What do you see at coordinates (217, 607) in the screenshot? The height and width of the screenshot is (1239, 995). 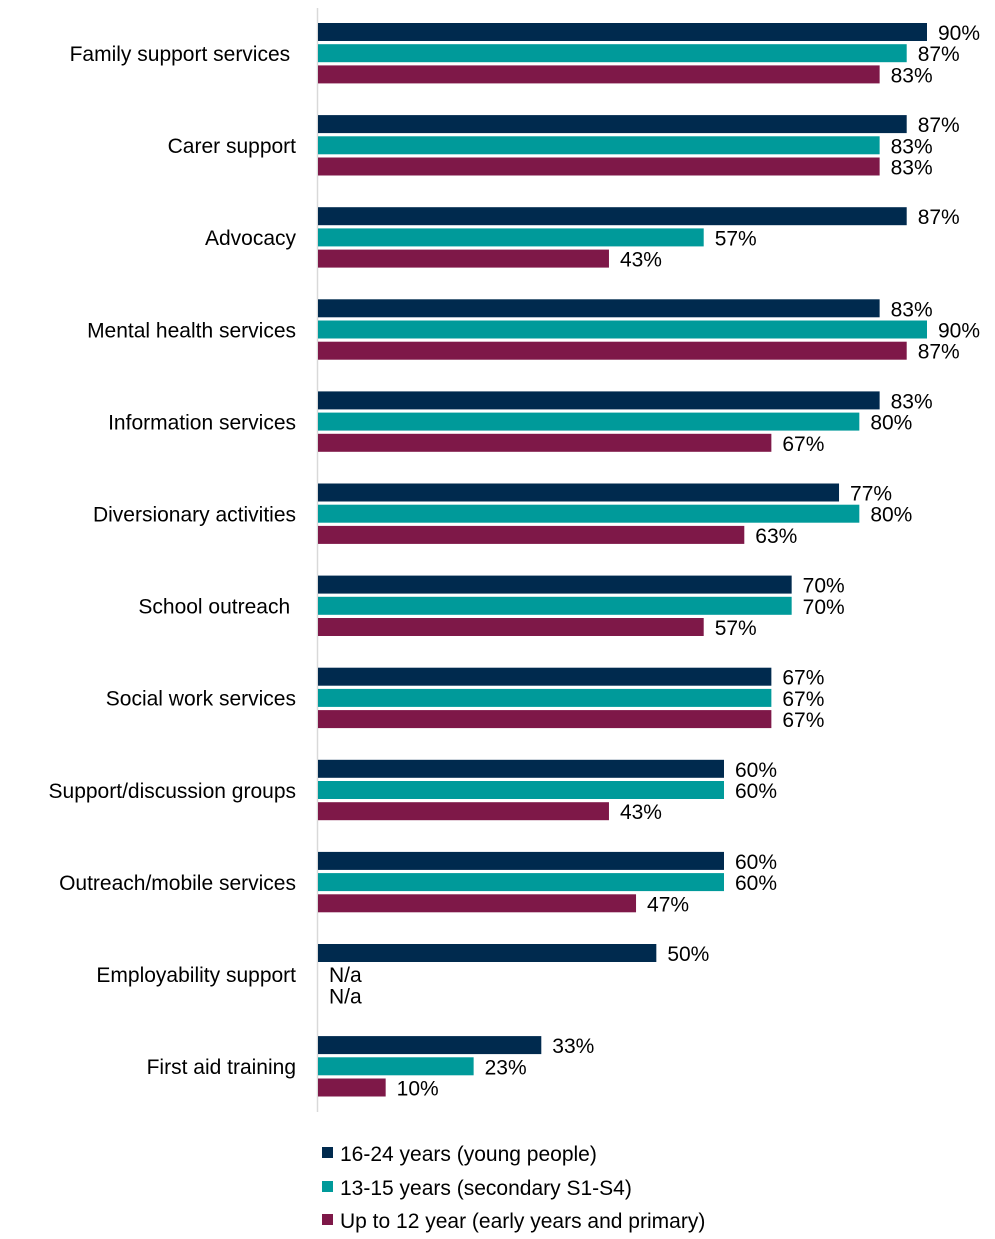 I see `category-label: School outreach` at bounding box center [217, 607].